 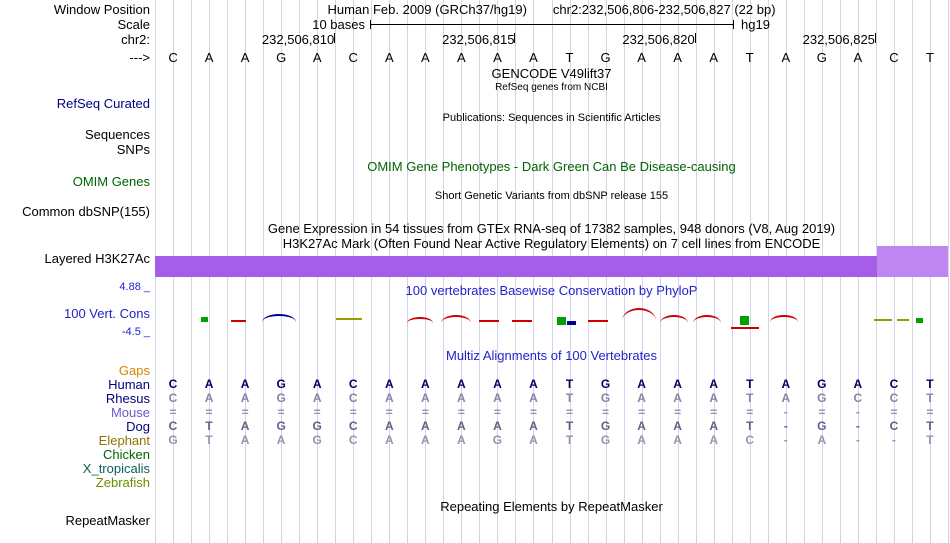 I want to click on species-label-rhesus: Rhesus, so click(x=127, y=398).